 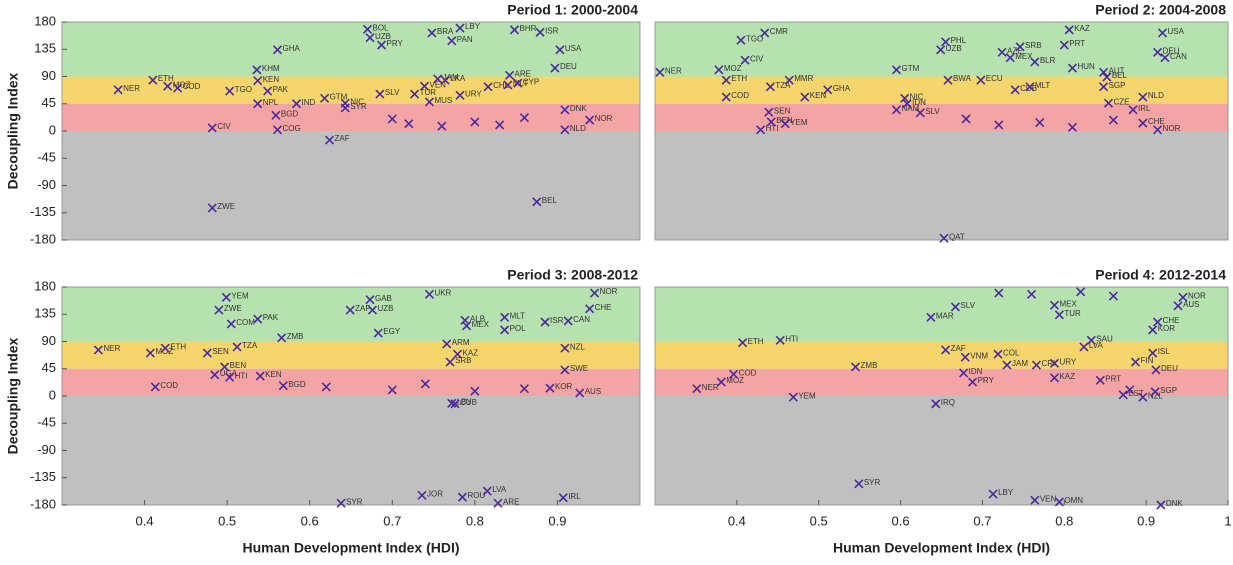 What do you see at coordinates (220, 351) in the screenshot?
I see `point-label: SEN` at bounding box center [220, 351].